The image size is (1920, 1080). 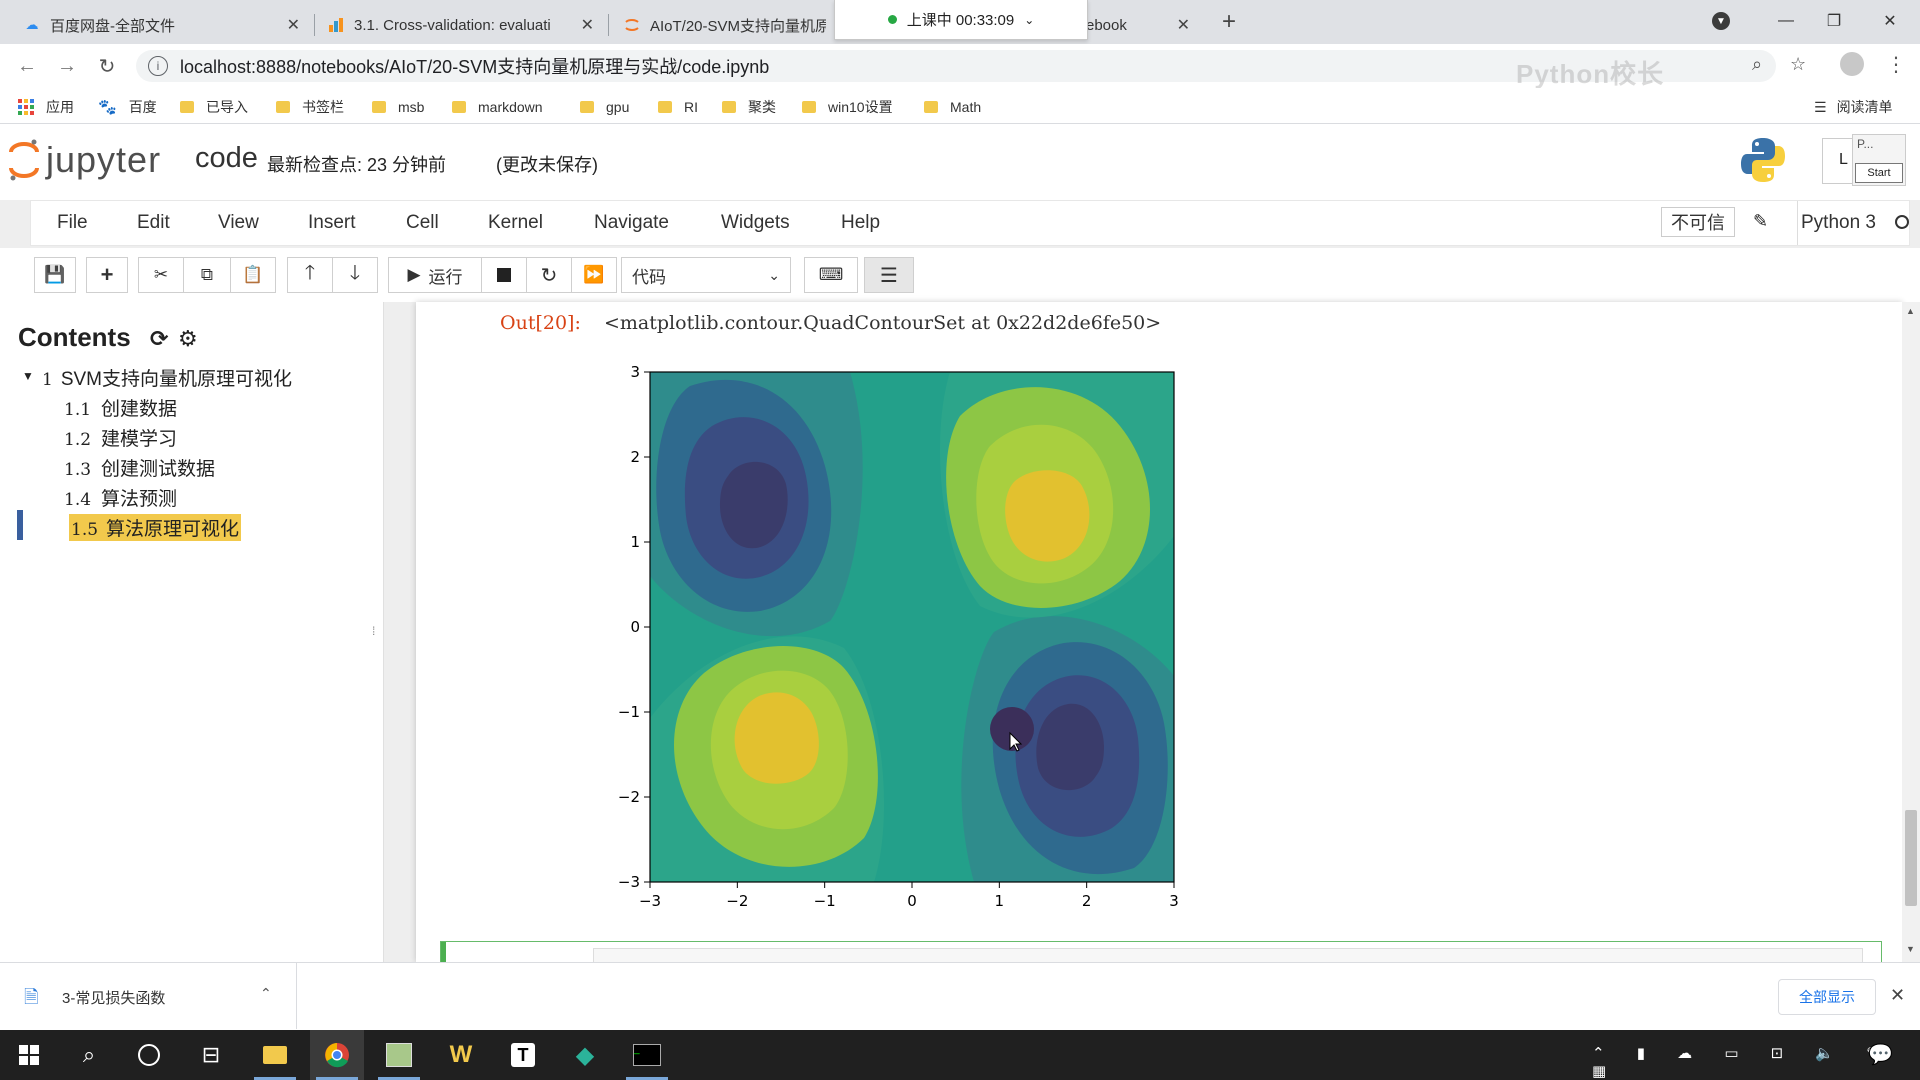 I want to click on restart-button: ↻, so click(x=549, y=275).